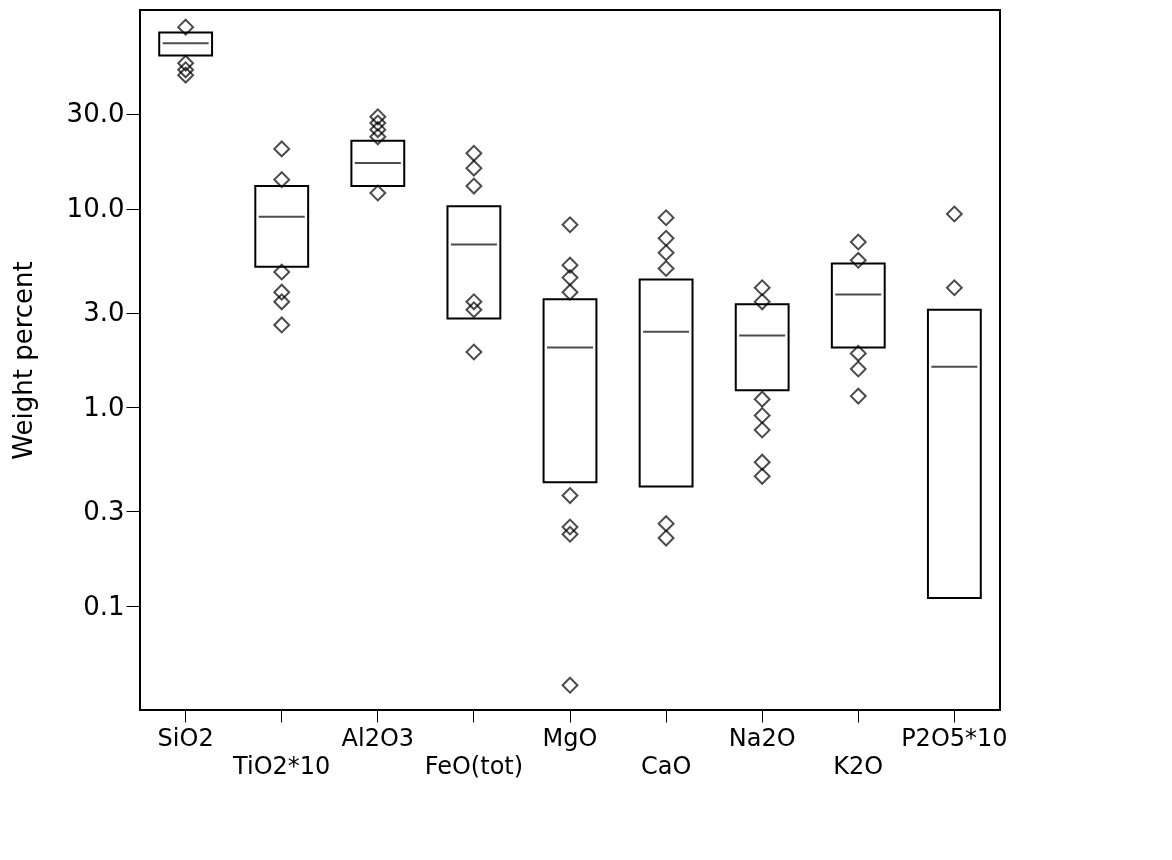 The image size is (1172, 860). What do you see at coordinates (185, 737) in the screenshot?
I see `x-tick-label: SiO2` at bounding box center [185, 737].